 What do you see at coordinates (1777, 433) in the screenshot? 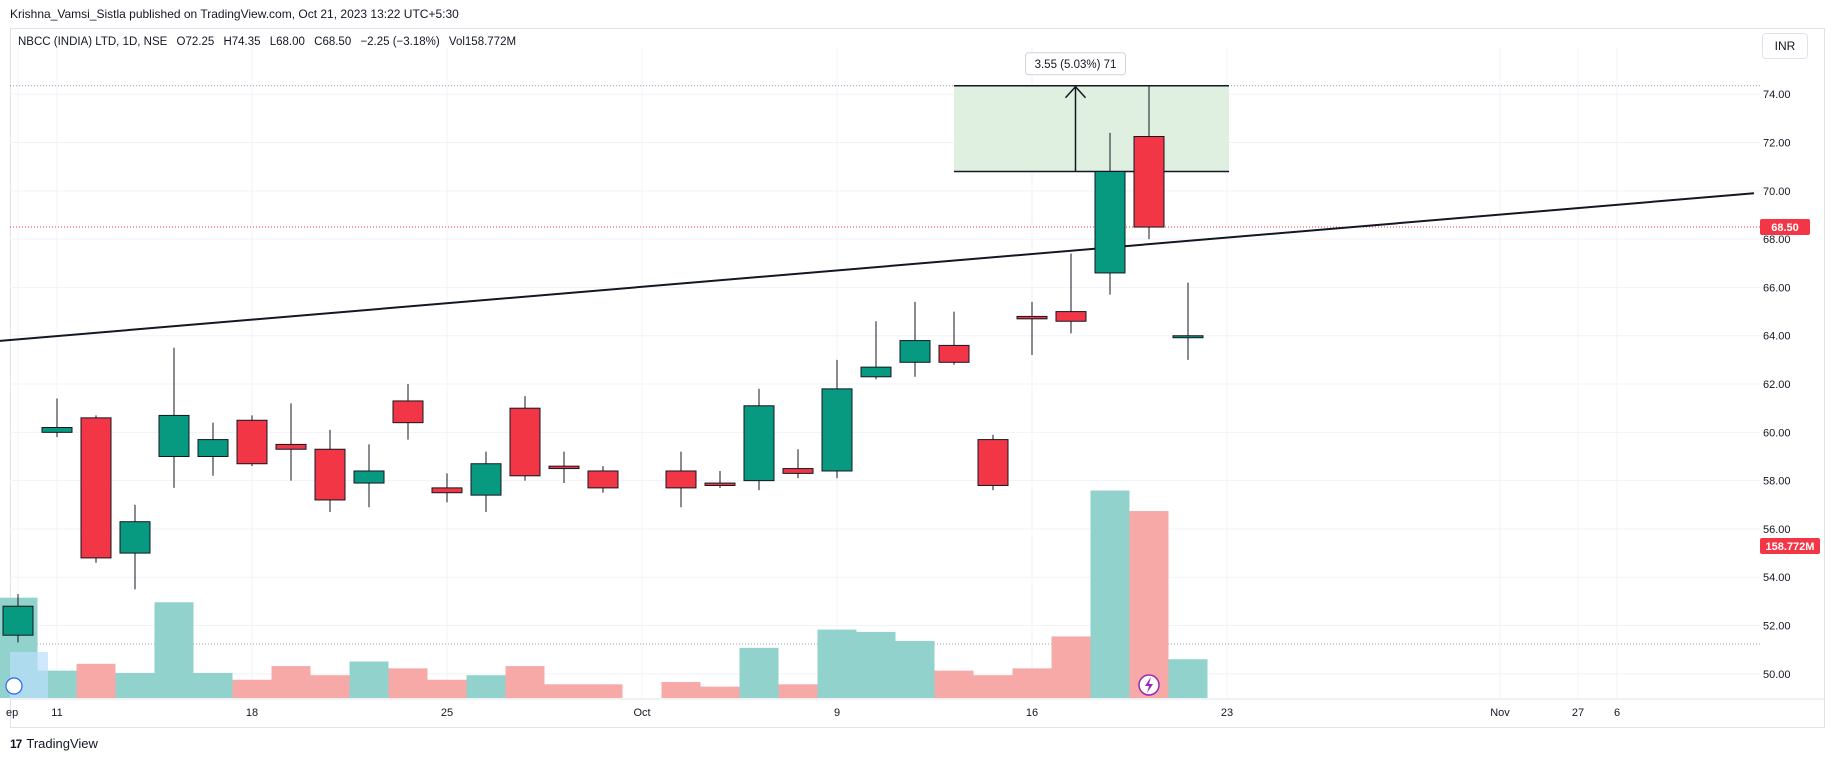
I see `price-tick-label: 60.00` at bounding box center [1777, 433].